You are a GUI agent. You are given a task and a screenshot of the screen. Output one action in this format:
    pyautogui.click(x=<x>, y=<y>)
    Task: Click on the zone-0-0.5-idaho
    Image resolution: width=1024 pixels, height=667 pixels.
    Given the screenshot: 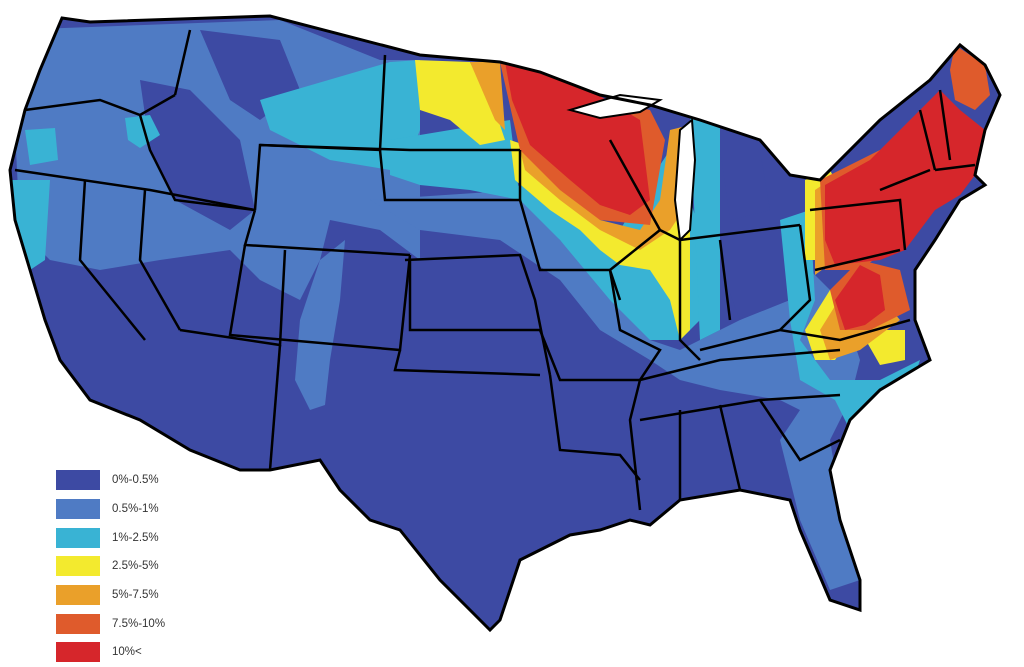 What is the action you would take?
    pyautogui.click(x=197, y=155)
    